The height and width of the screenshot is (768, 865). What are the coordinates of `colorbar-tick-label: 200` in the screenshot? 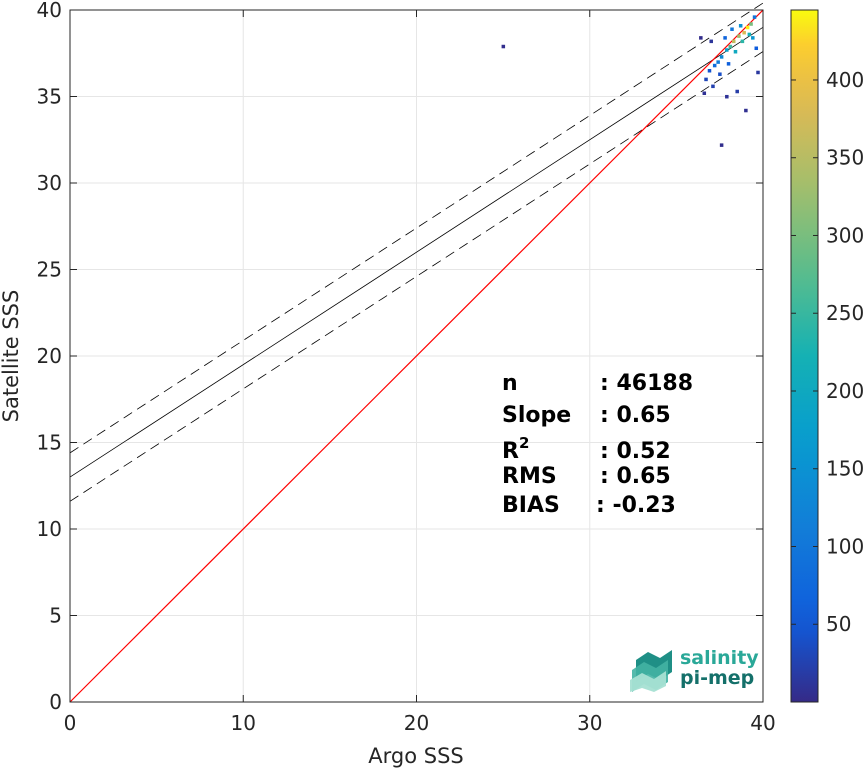 It's located at (845, 391).